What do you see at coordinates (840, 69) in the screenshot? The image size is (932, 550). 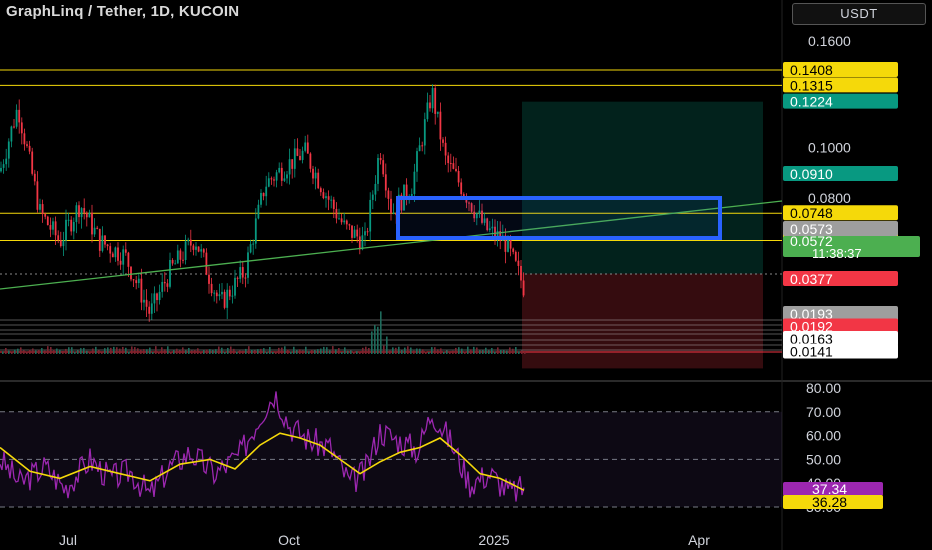 I see `level-price-label-bg` at bounding box center [840, 69].